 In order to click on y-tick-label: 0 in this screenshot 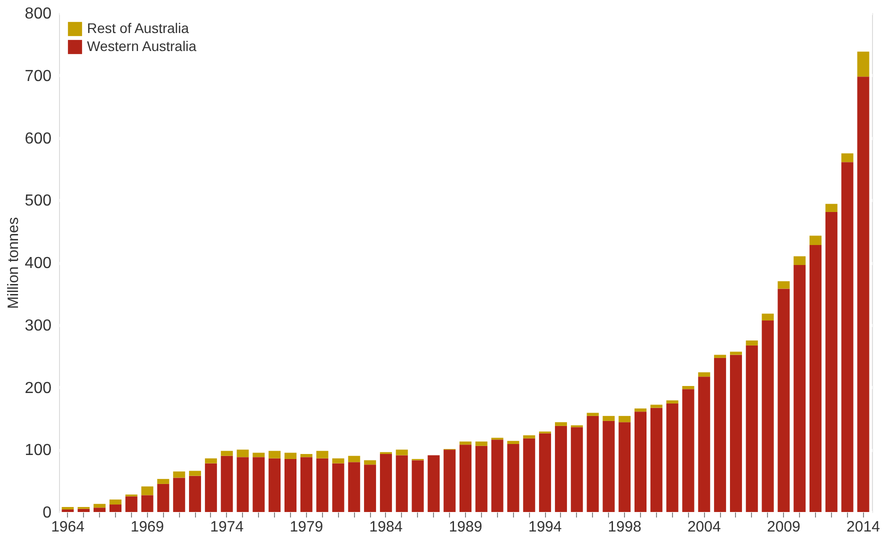, I will do `click(47, 513)`.